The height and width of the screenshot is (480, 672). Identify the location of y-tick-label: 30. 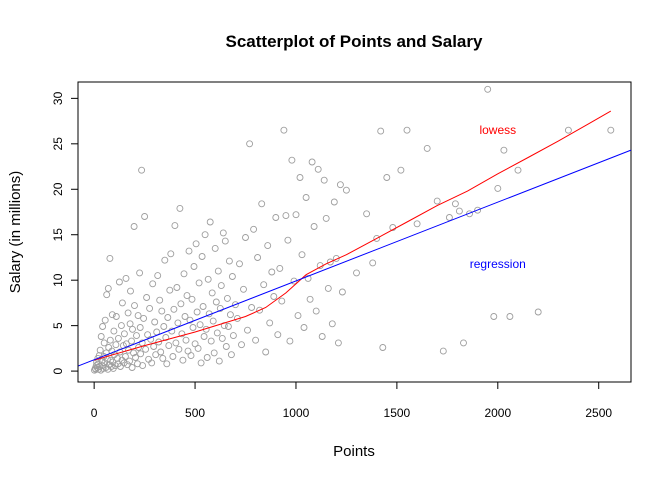
(58, 98).